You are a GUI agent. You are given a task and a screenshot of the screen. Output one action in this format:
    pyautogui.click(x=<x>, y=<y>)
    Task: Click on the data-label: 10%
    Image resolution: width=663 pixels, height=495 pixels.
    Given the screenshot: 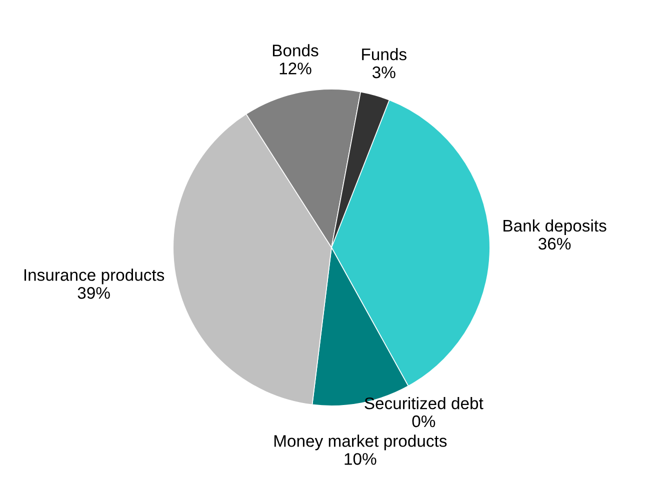 What is the action you would take?
    pyautogui.click(x=360, y=459)
    